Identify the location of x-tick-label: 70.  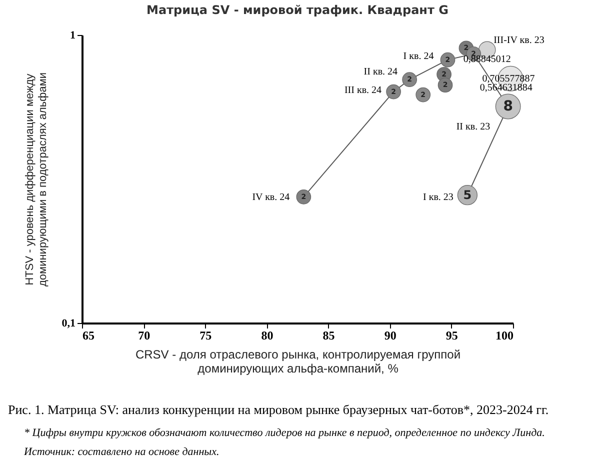
(144, 335).